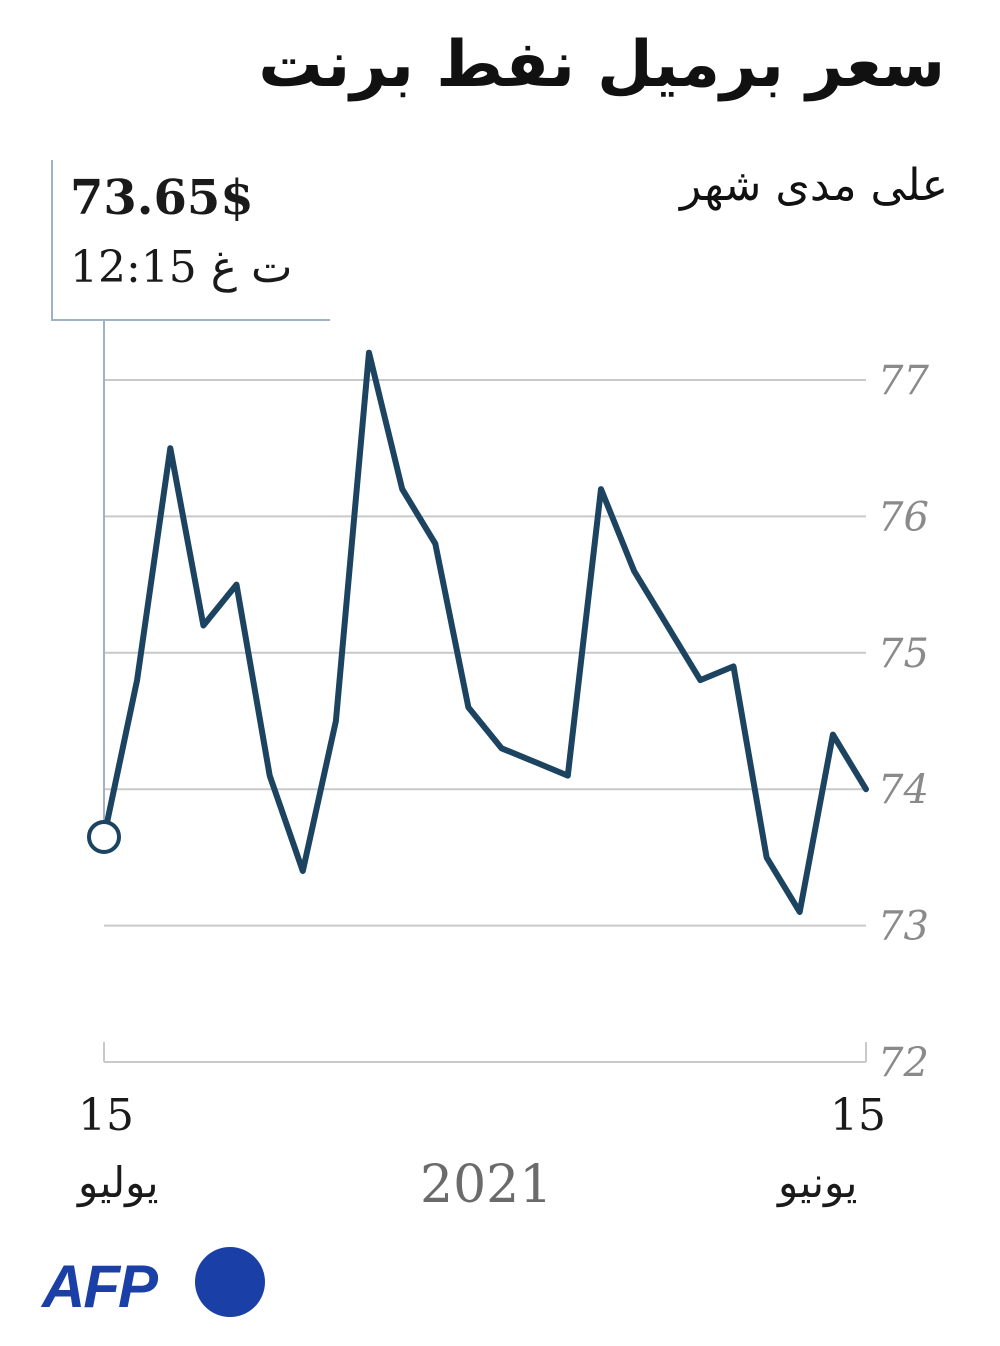 Image resolution: width=1000 pixels, height=1346 pixels. I want to click on y-tick-label: 77, so click(903, 381).